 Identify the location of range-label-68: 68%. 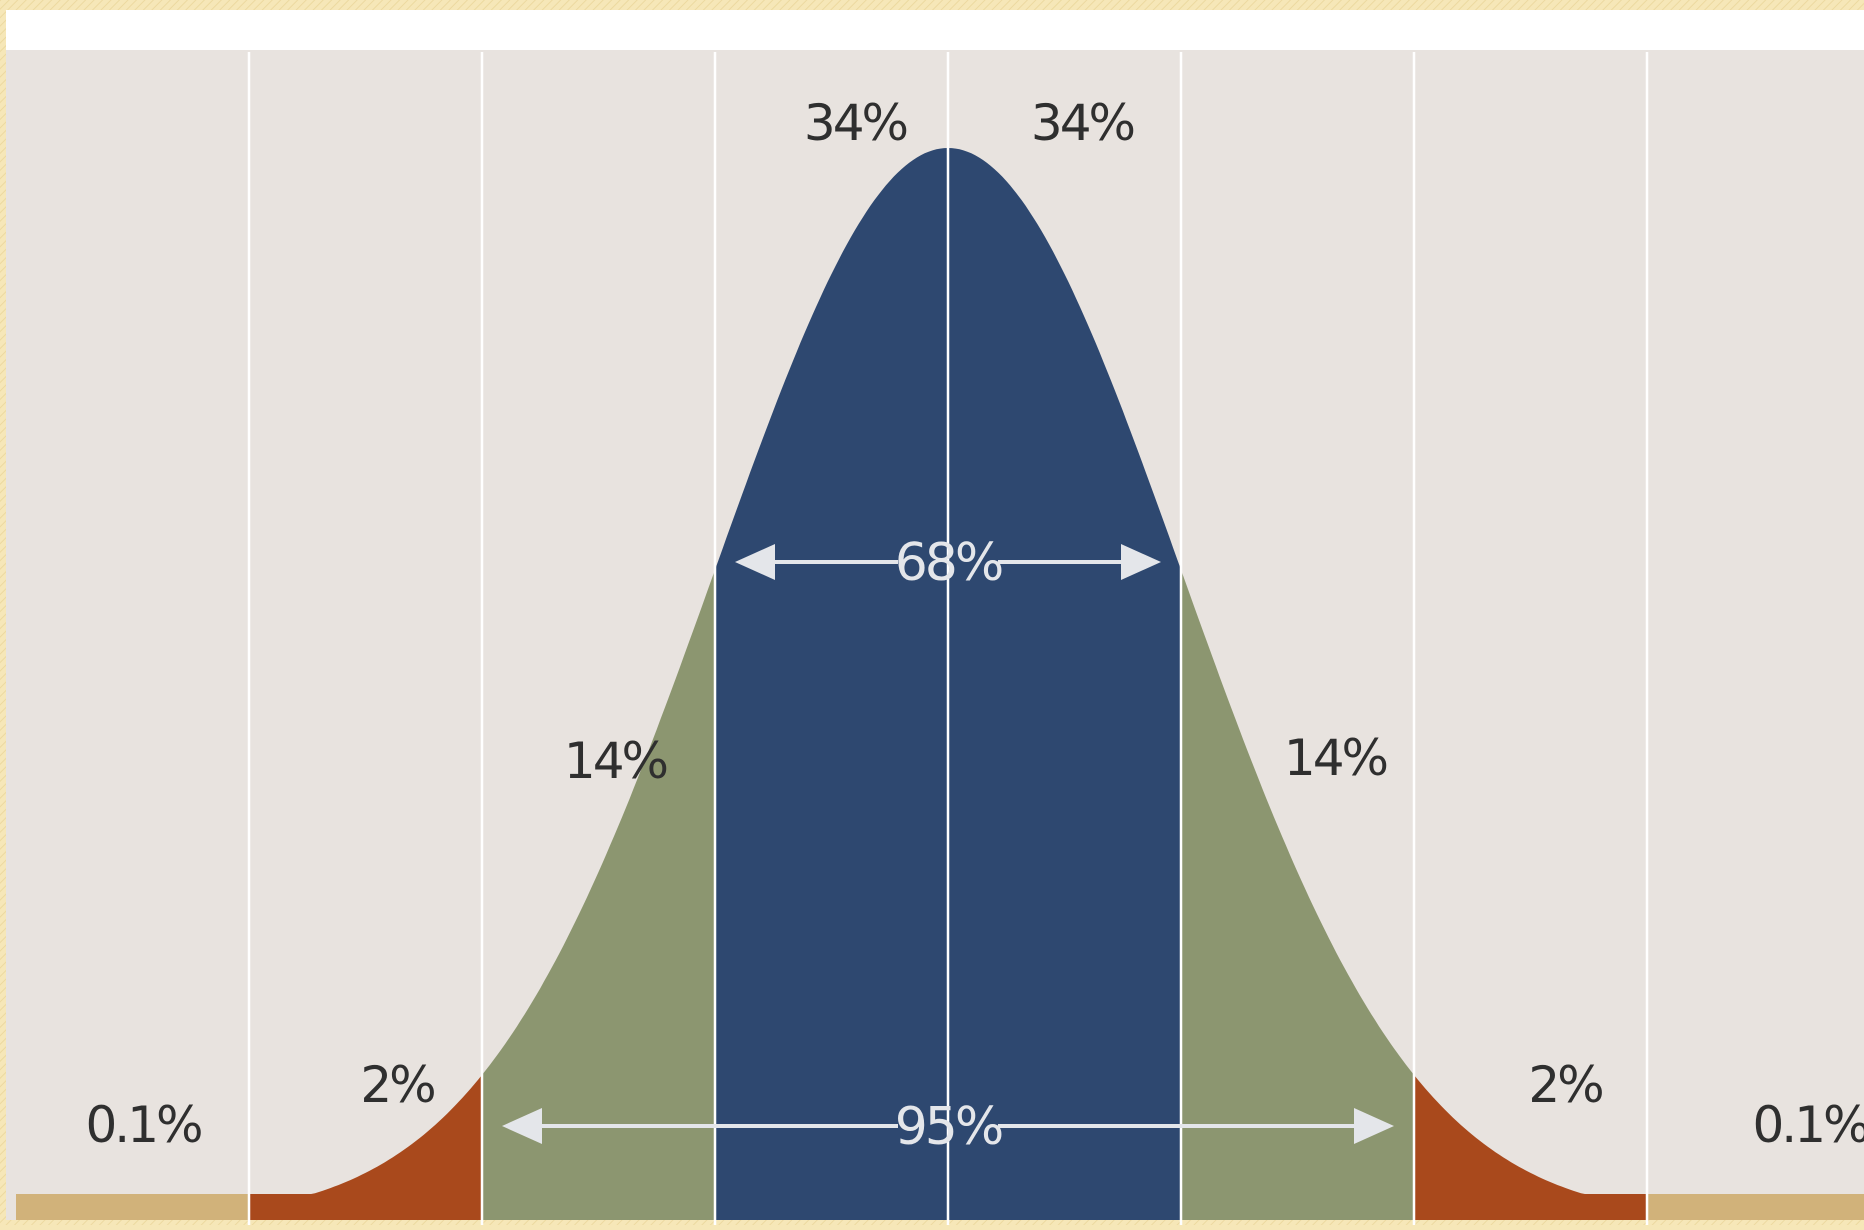
(948, 563).